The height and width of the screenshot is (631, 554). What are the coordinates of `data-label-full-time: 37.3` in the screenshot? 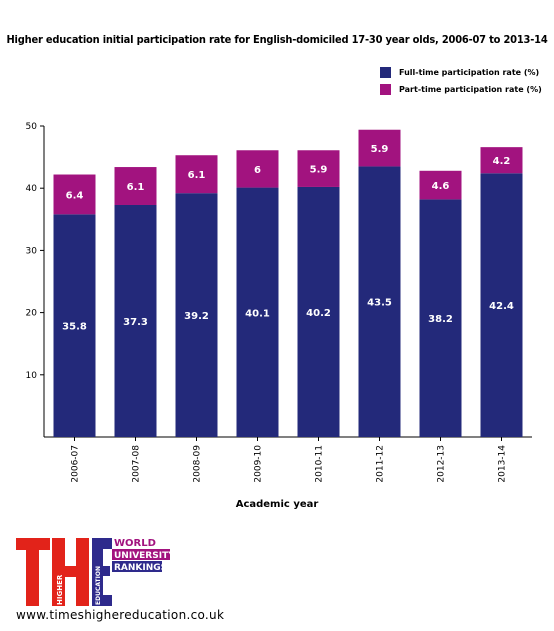 It's located at (135, 322).